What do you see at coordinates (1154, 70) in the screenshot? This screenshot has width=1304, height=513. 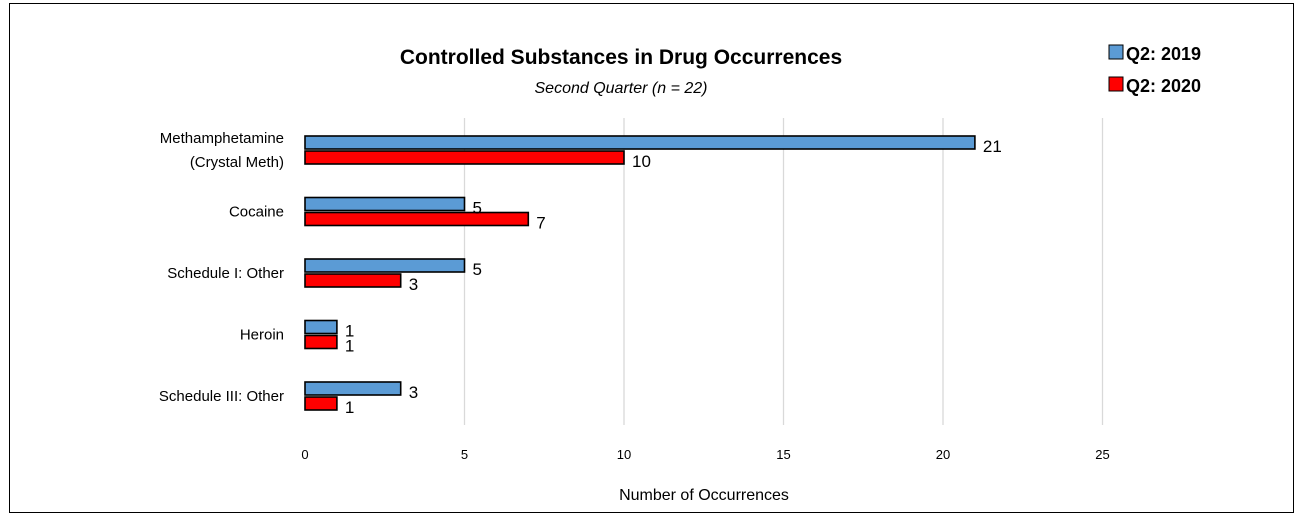 I see `legend: Q2: 2019 Q2: 2020` at bounding box center [1154, 70].